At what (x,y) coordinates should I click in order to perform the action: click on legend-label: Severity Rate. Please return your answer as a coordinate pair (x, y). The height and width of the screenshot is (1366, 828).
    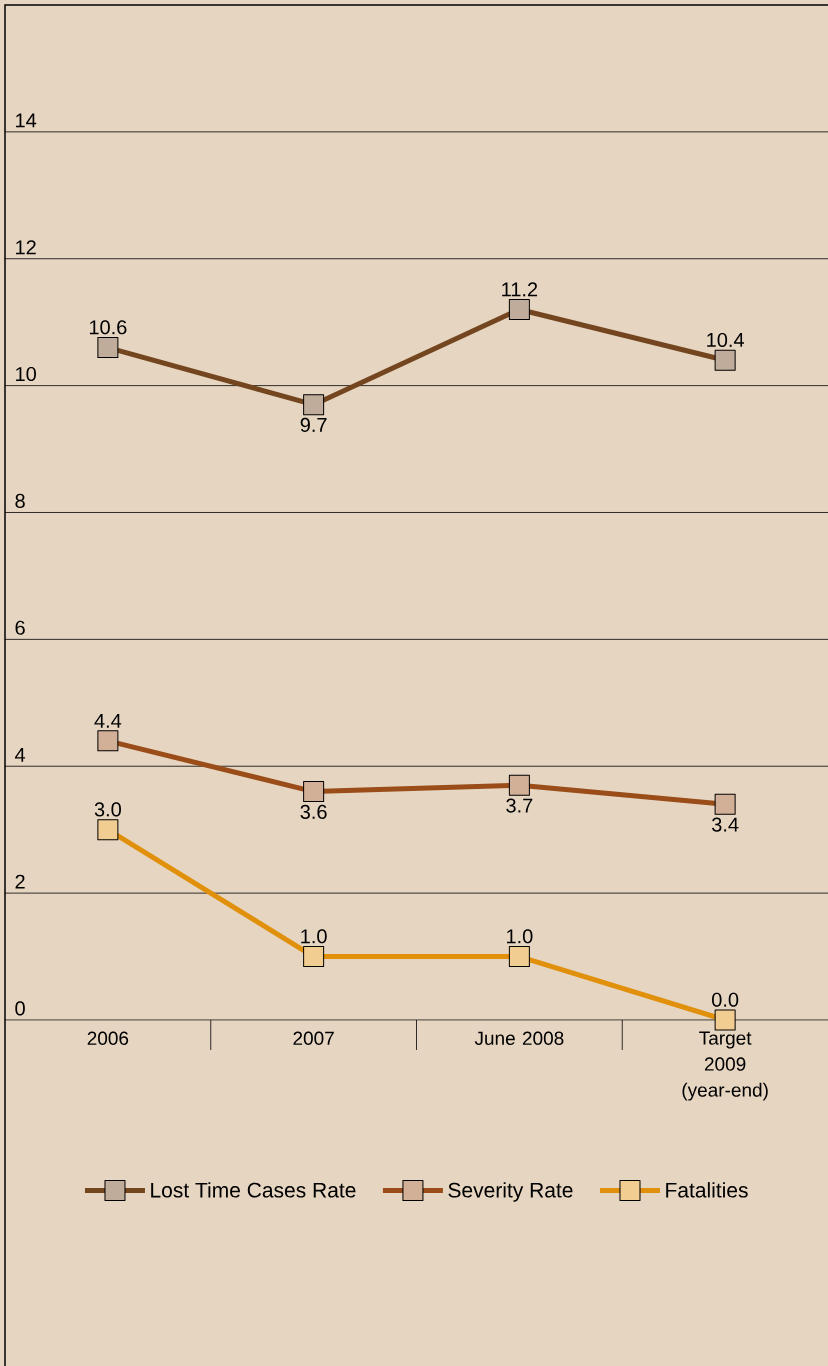
    Looking at the image, I should click on (510, 1192).